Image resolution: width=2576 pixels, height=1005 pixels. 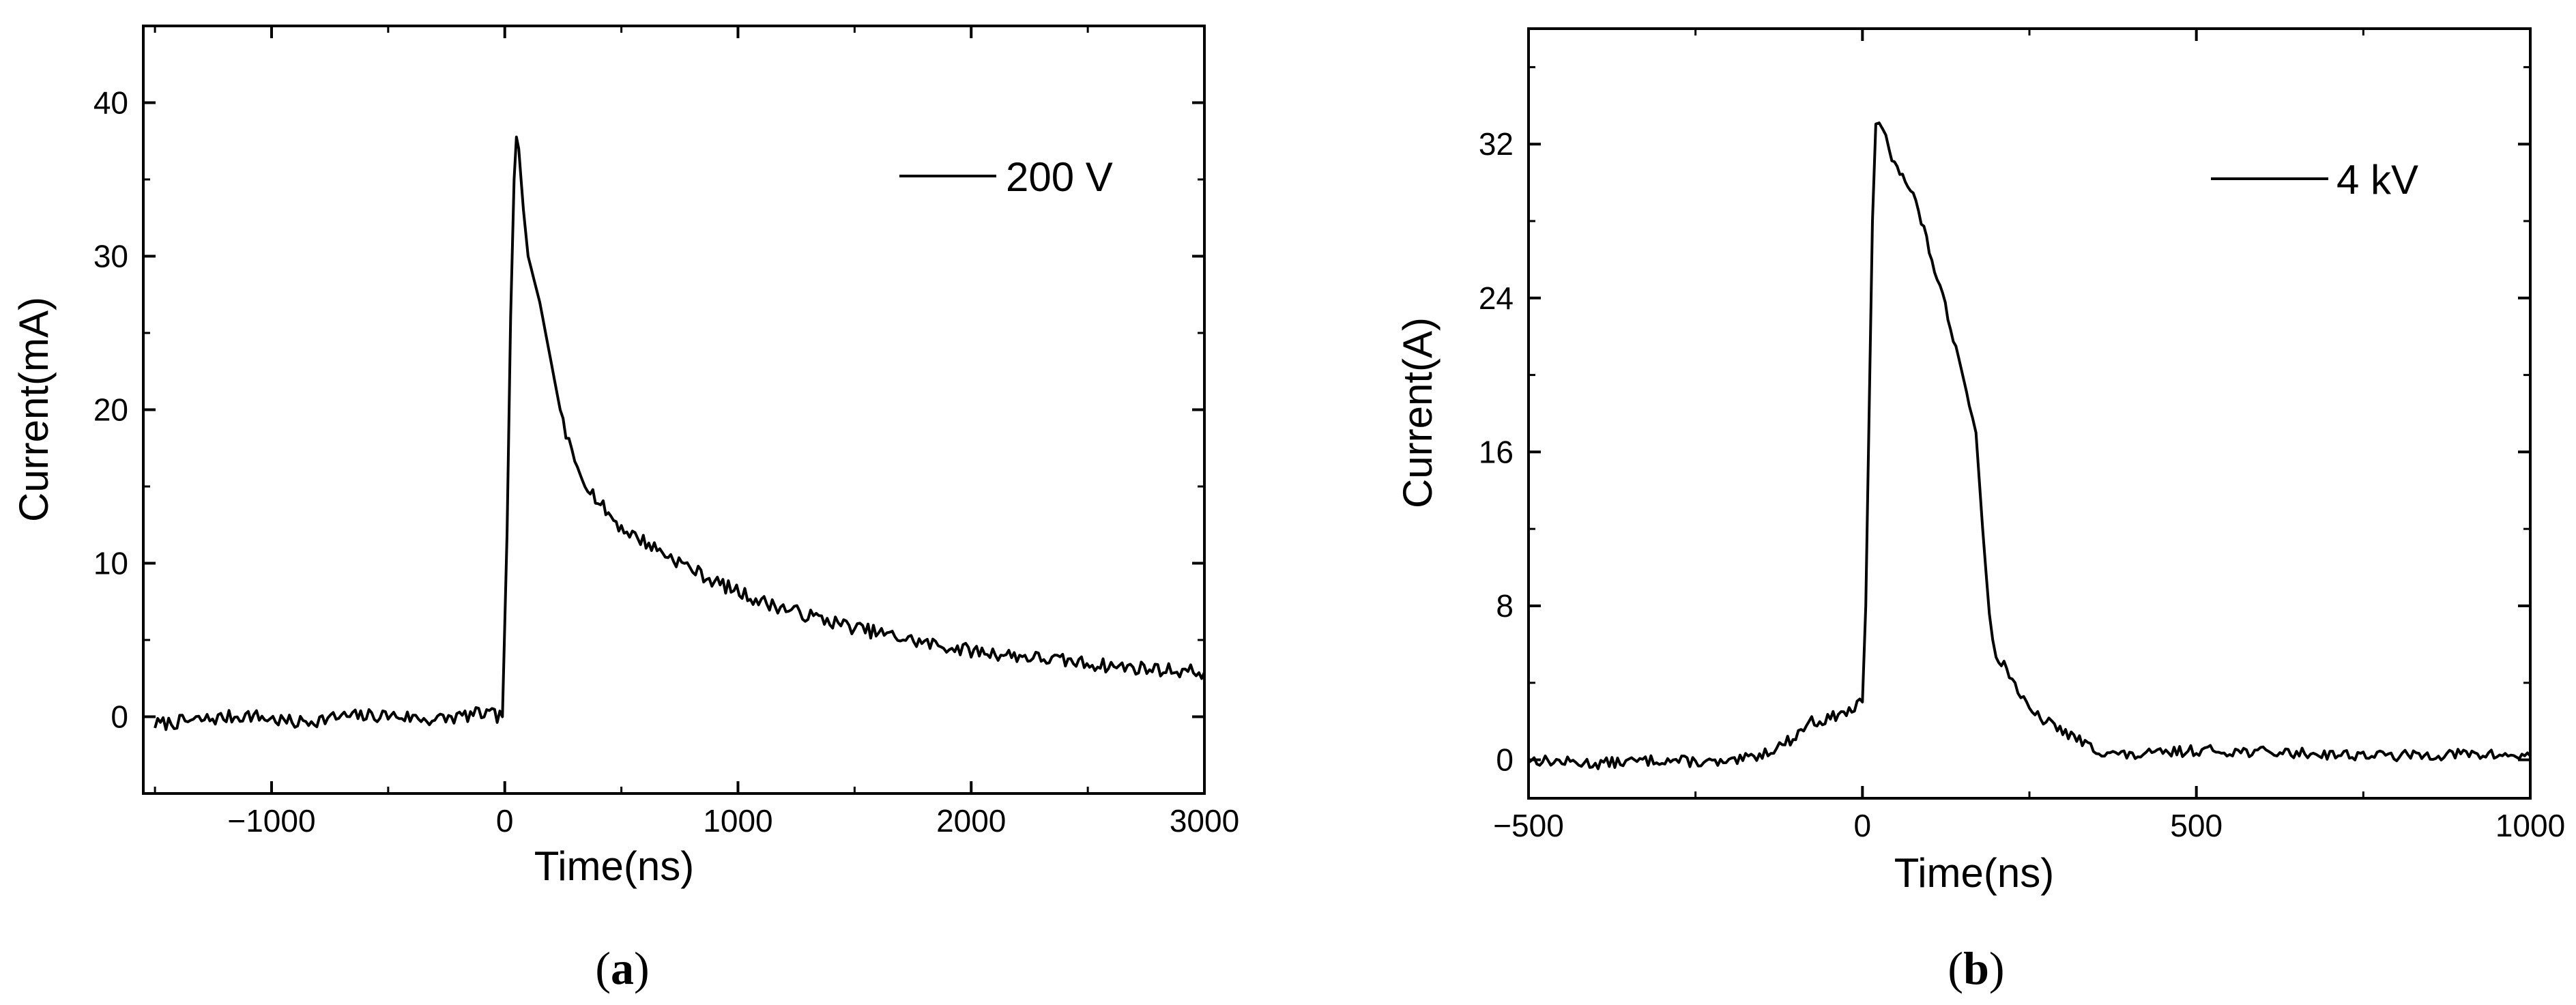 I want to click on panel-a-xtick-label: −1000, so click(x=271, y=821).